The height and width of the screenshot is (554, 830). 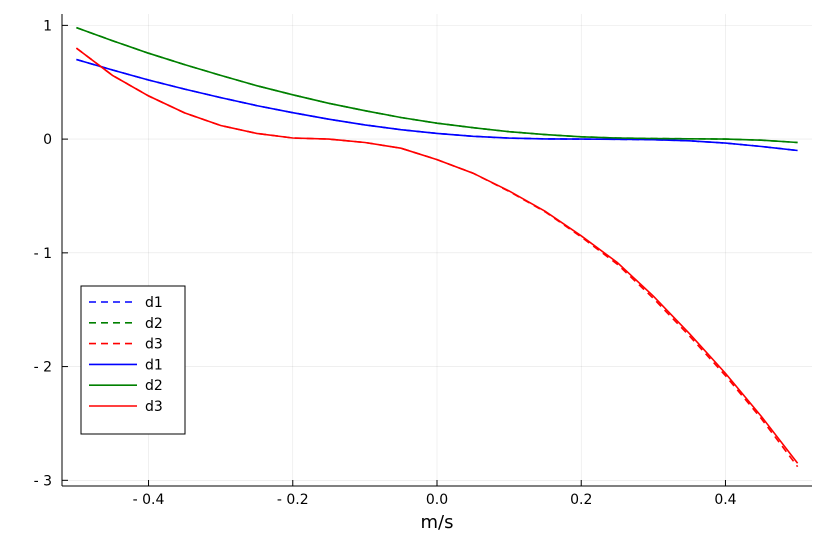 I want to click on y-tick-label: - 3, so click(x=43, y=481).